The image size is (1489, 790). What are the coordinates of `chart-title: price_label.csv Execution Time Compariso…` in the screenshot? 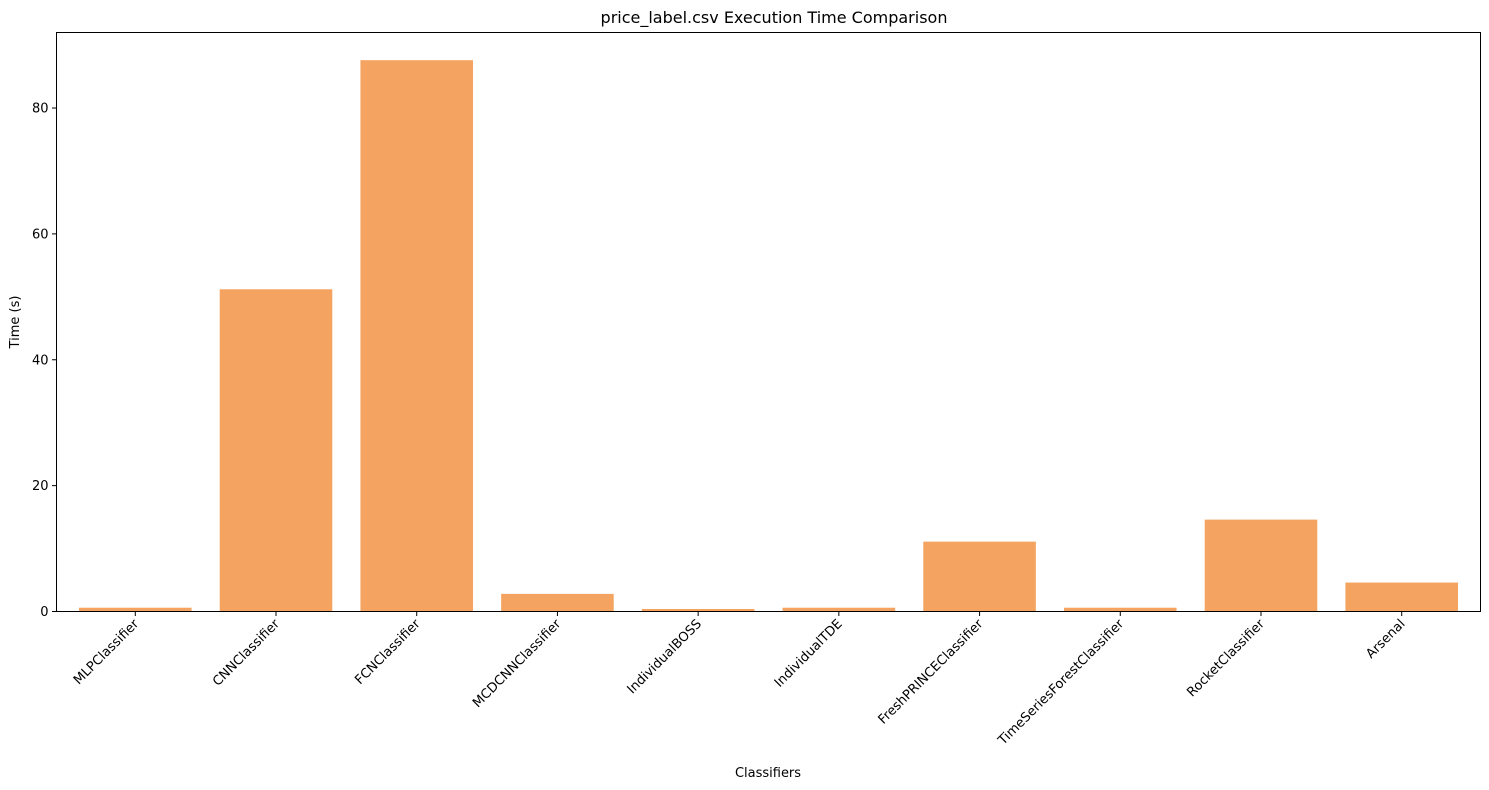 It's located at (774, 18).